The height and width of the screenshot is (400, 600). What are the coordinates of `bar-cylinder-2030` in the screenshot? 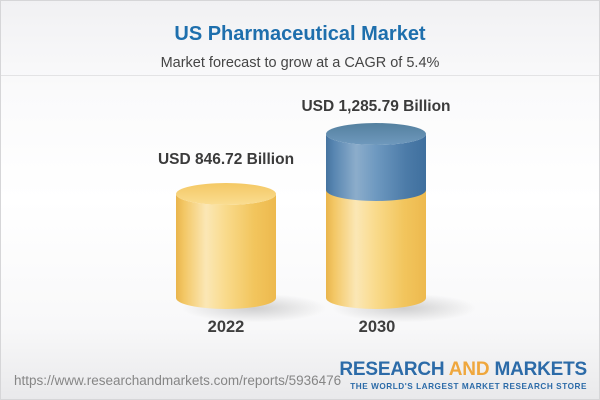 It's located at (376, 216).